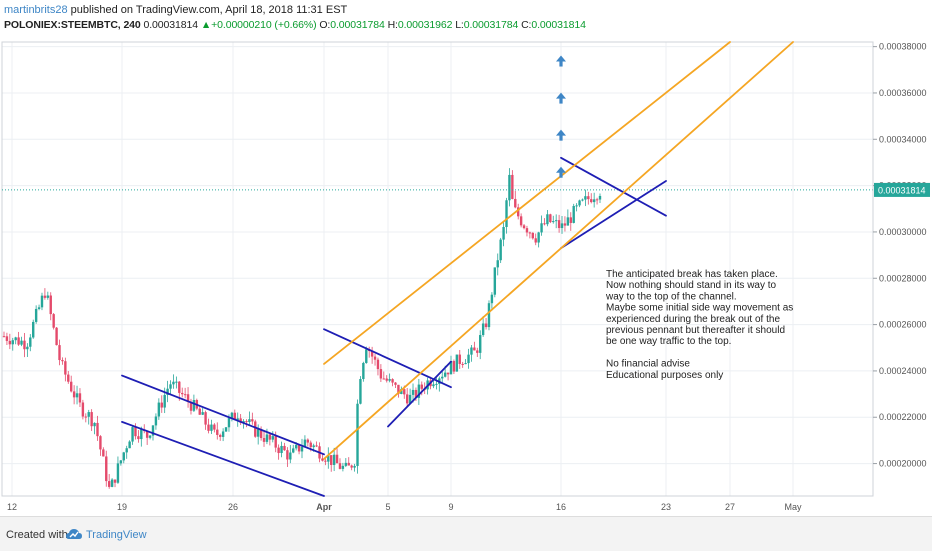 The image size is (932, 551). What do you see at coordinates (233, 507) in the screenshot?
I see `x-tick-label: 26` at bounding box center [233, 507].